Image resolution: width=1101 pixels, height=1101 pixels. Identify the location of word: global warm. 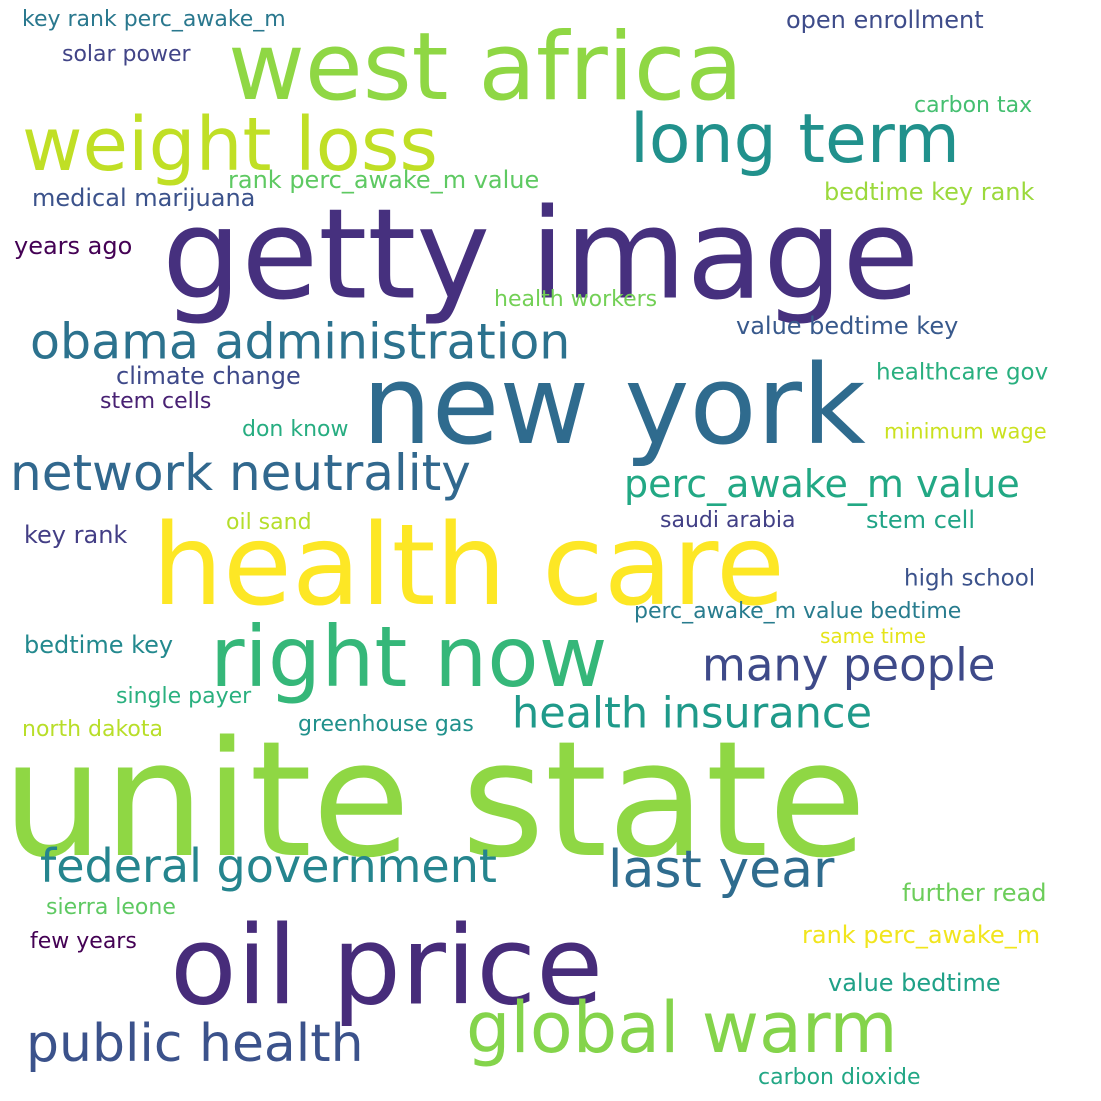
(682, 1028).